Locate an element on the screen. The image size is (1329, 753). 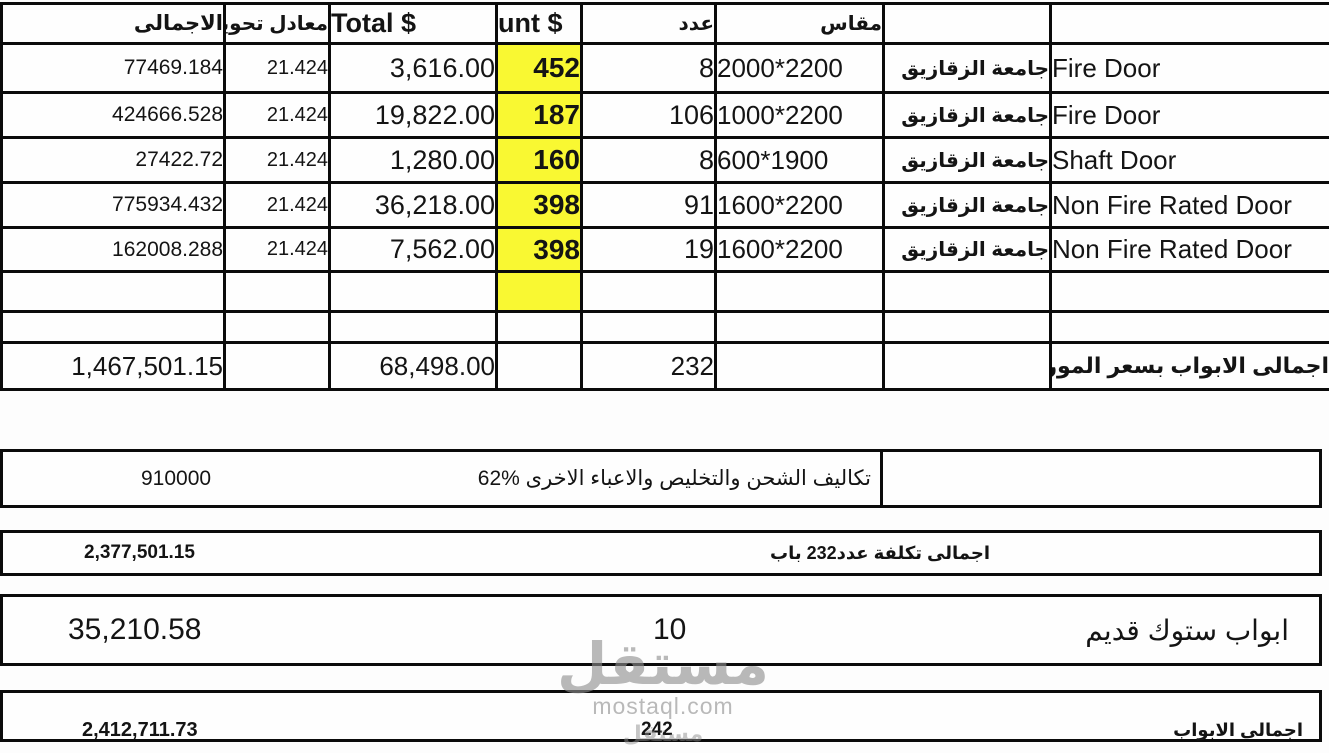
cell-unit-usd-highlighted: 452 is located at coordinates (539, 68).